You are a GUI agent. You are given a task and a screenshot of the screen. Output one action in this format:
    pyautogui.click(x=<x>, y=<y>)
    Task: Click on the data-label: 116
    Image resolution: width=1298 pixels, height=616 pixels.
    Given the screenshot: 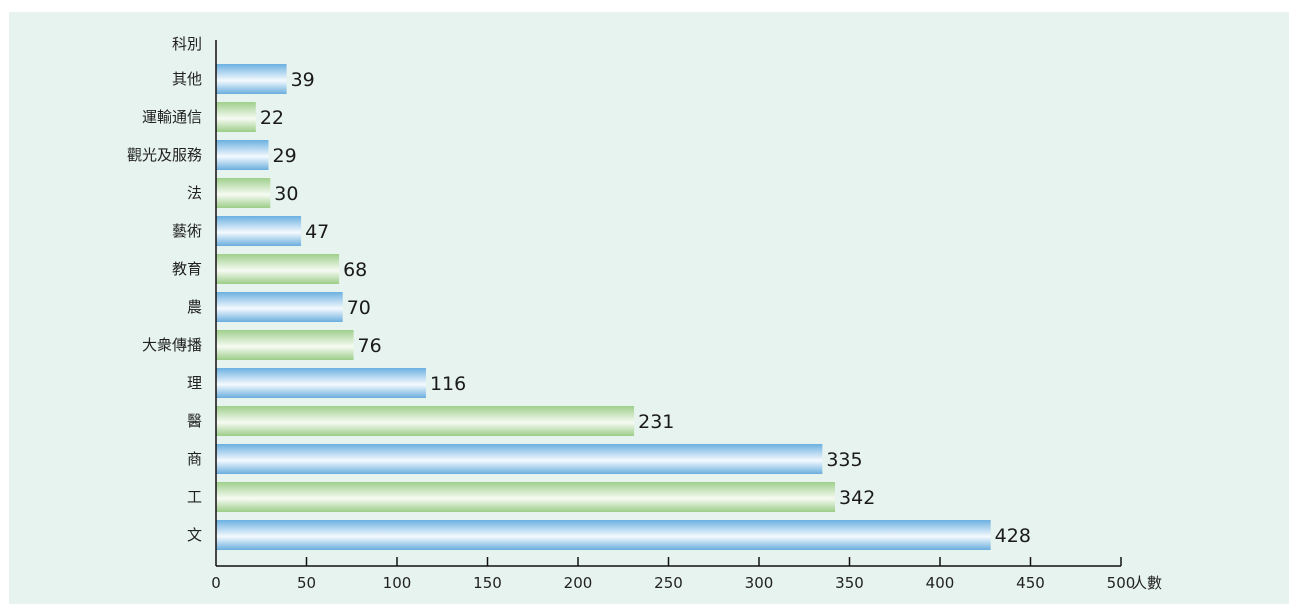 What is the action you would take?
    pyautogui.click(x=448, y=384)
    